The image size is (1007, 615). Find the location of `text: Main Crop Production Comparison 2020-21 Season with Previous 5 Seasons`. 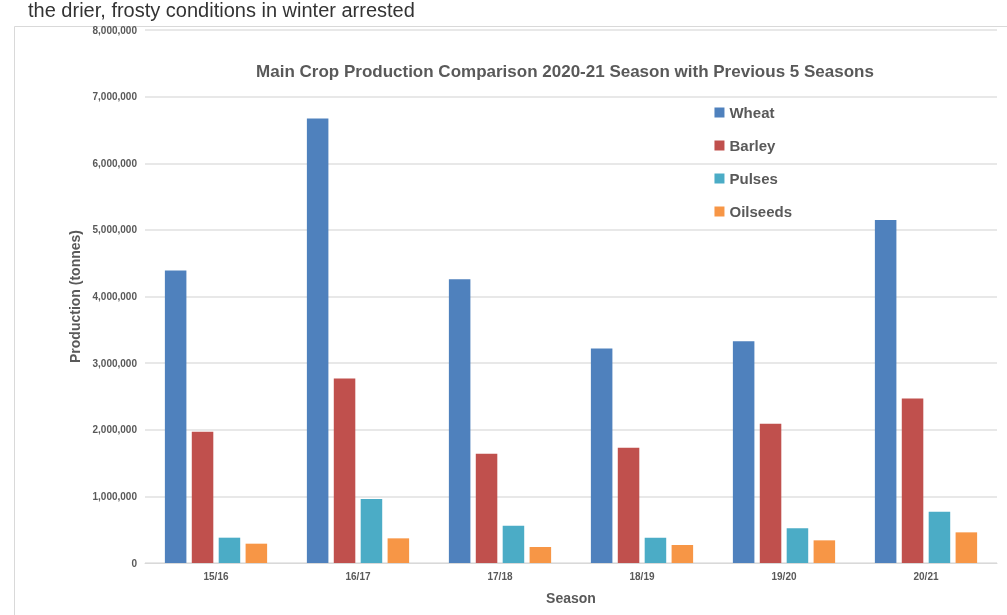

text: Main Crop Production Comparison 2020-21 Season with Previous 5 Seasons is located at coordinates (565, 71).